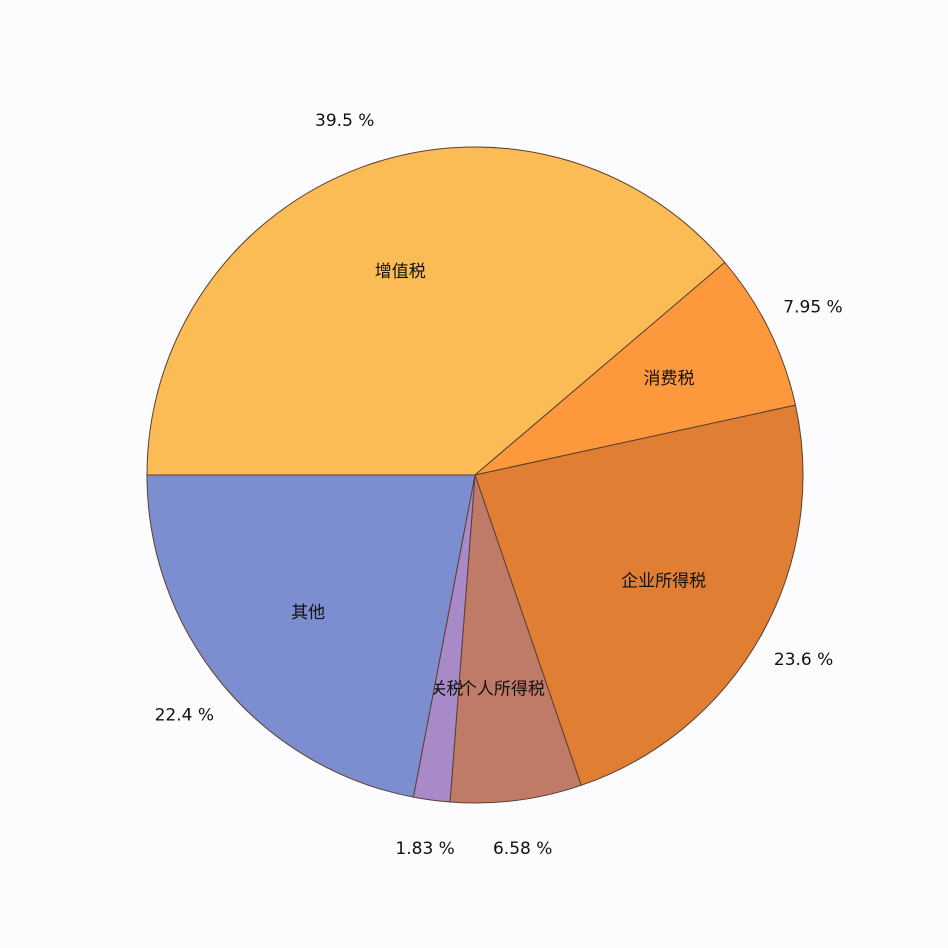 This screenshot has width=948, height=948. Describe the element at coordinates (424, 849) in the screenshot. I see `value-label: 1.83 %` at that location.